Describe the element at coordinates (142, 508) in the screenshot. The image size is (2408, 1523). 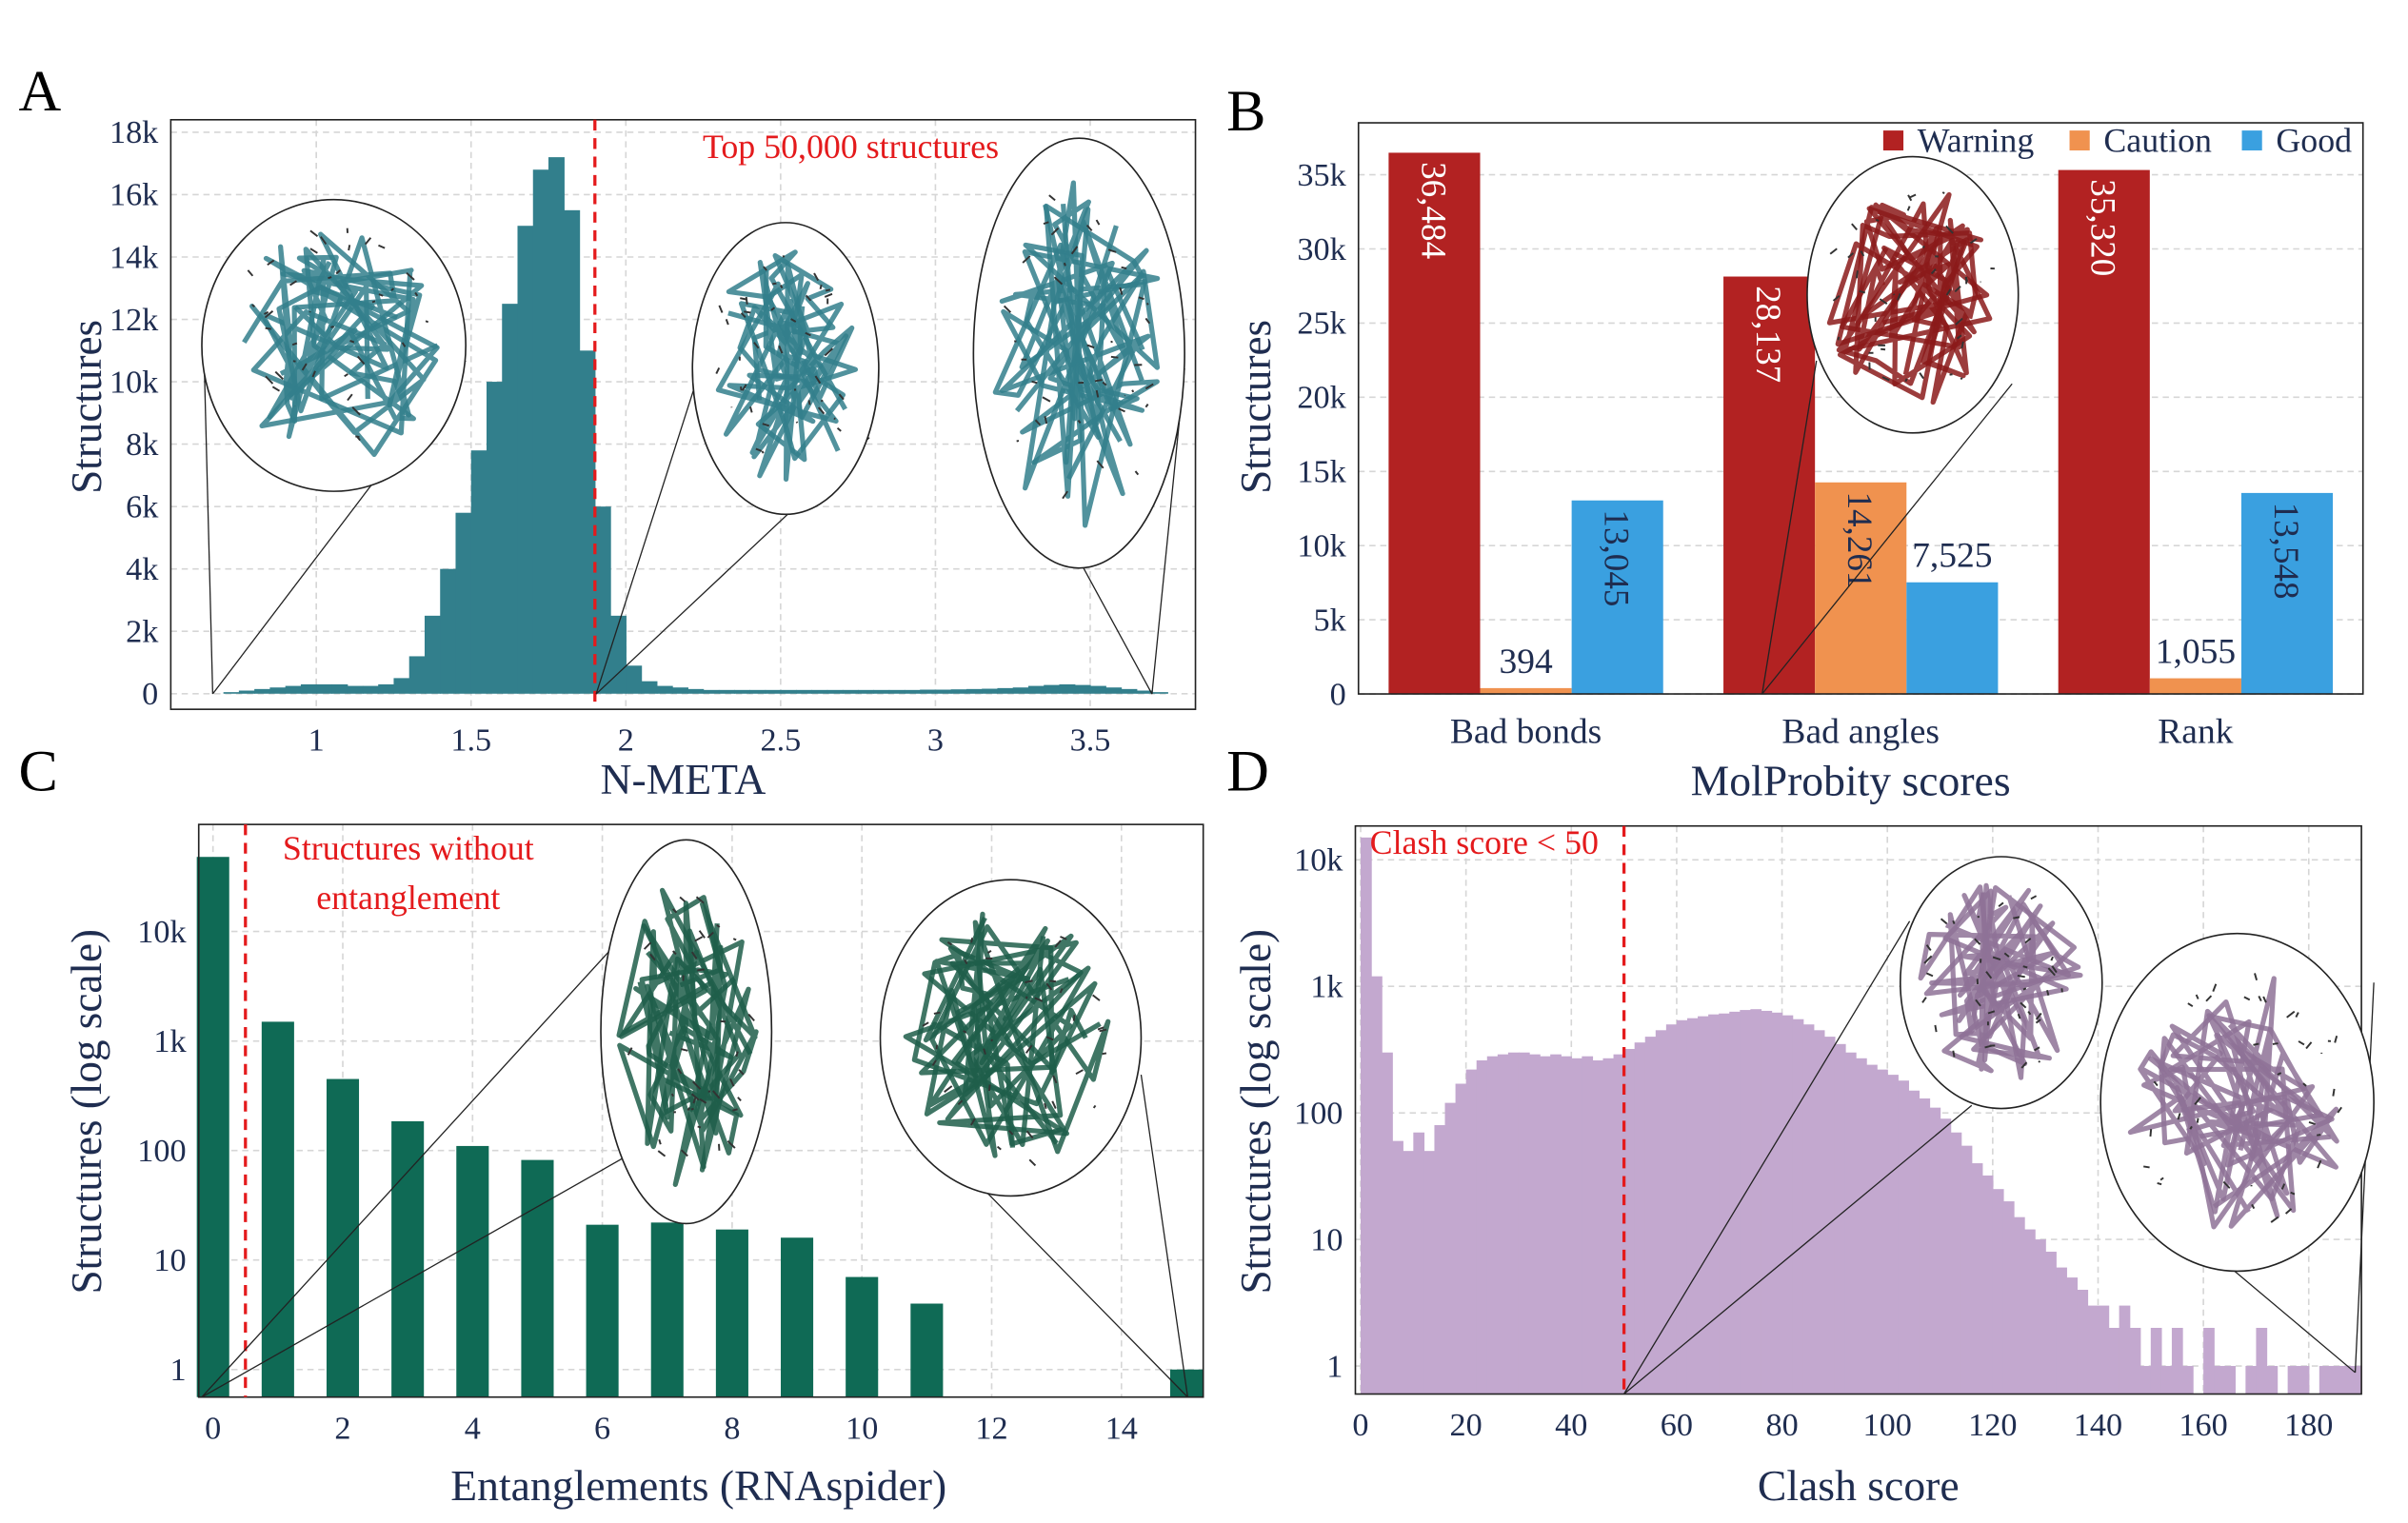
I see `y-tick-label: 6k` at that location.